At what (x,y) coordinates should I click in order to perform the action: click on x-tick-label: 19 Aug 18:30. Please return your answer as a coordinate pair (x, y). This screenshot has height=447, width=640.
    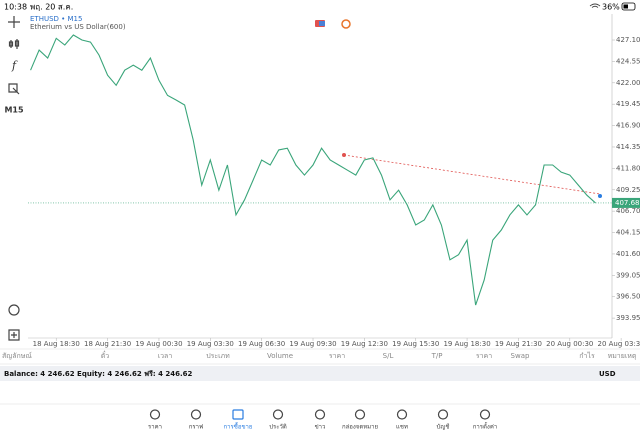
    Looking at the image, I should click on (466, 344).